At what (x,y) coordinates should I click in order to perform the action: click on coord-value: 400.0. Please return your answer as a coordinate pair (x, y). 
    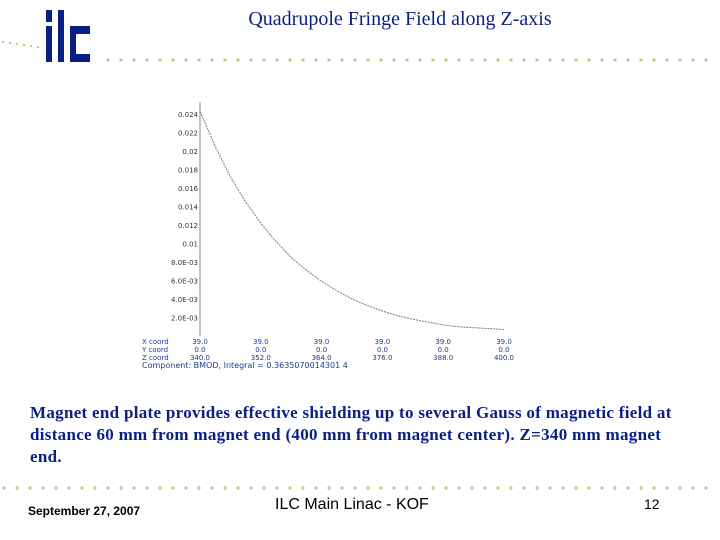
    Looking at the image, I should click on (504, 358).